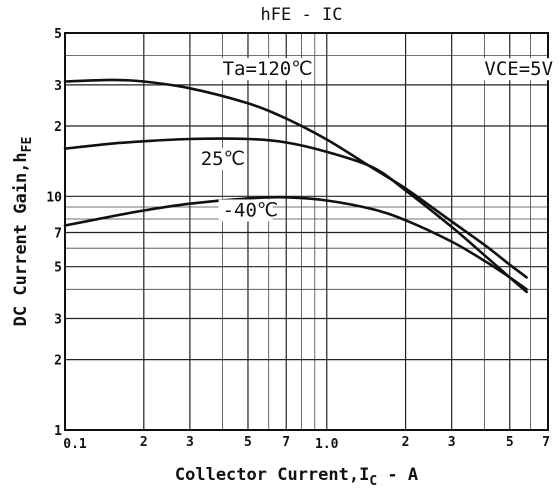  Describe the element at coordinates (397, 475) in the screenshot. I see `x-axis-label-suffix: - A` at that location.